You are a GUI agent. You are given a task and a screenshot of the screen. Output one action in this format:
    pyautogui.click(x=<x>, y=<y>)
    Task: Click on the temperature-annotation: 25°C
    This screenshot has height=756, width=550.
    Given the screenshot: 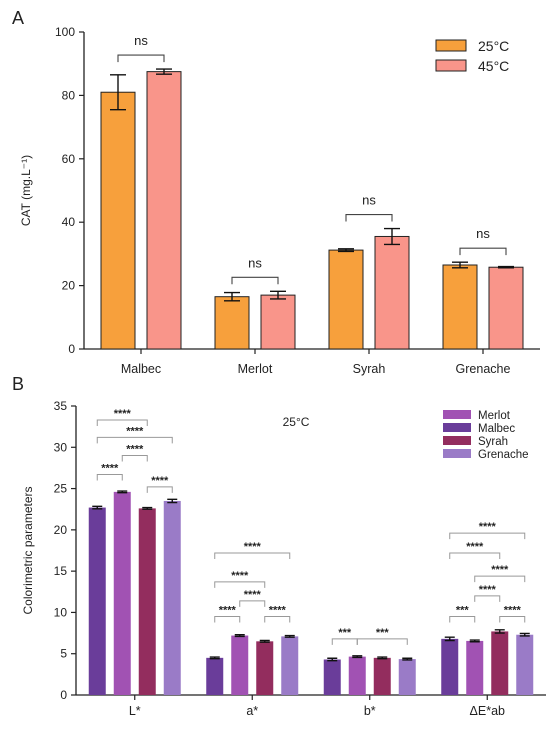 What is the action you would take?
    pyautogui.click(x=296, y=422)
    